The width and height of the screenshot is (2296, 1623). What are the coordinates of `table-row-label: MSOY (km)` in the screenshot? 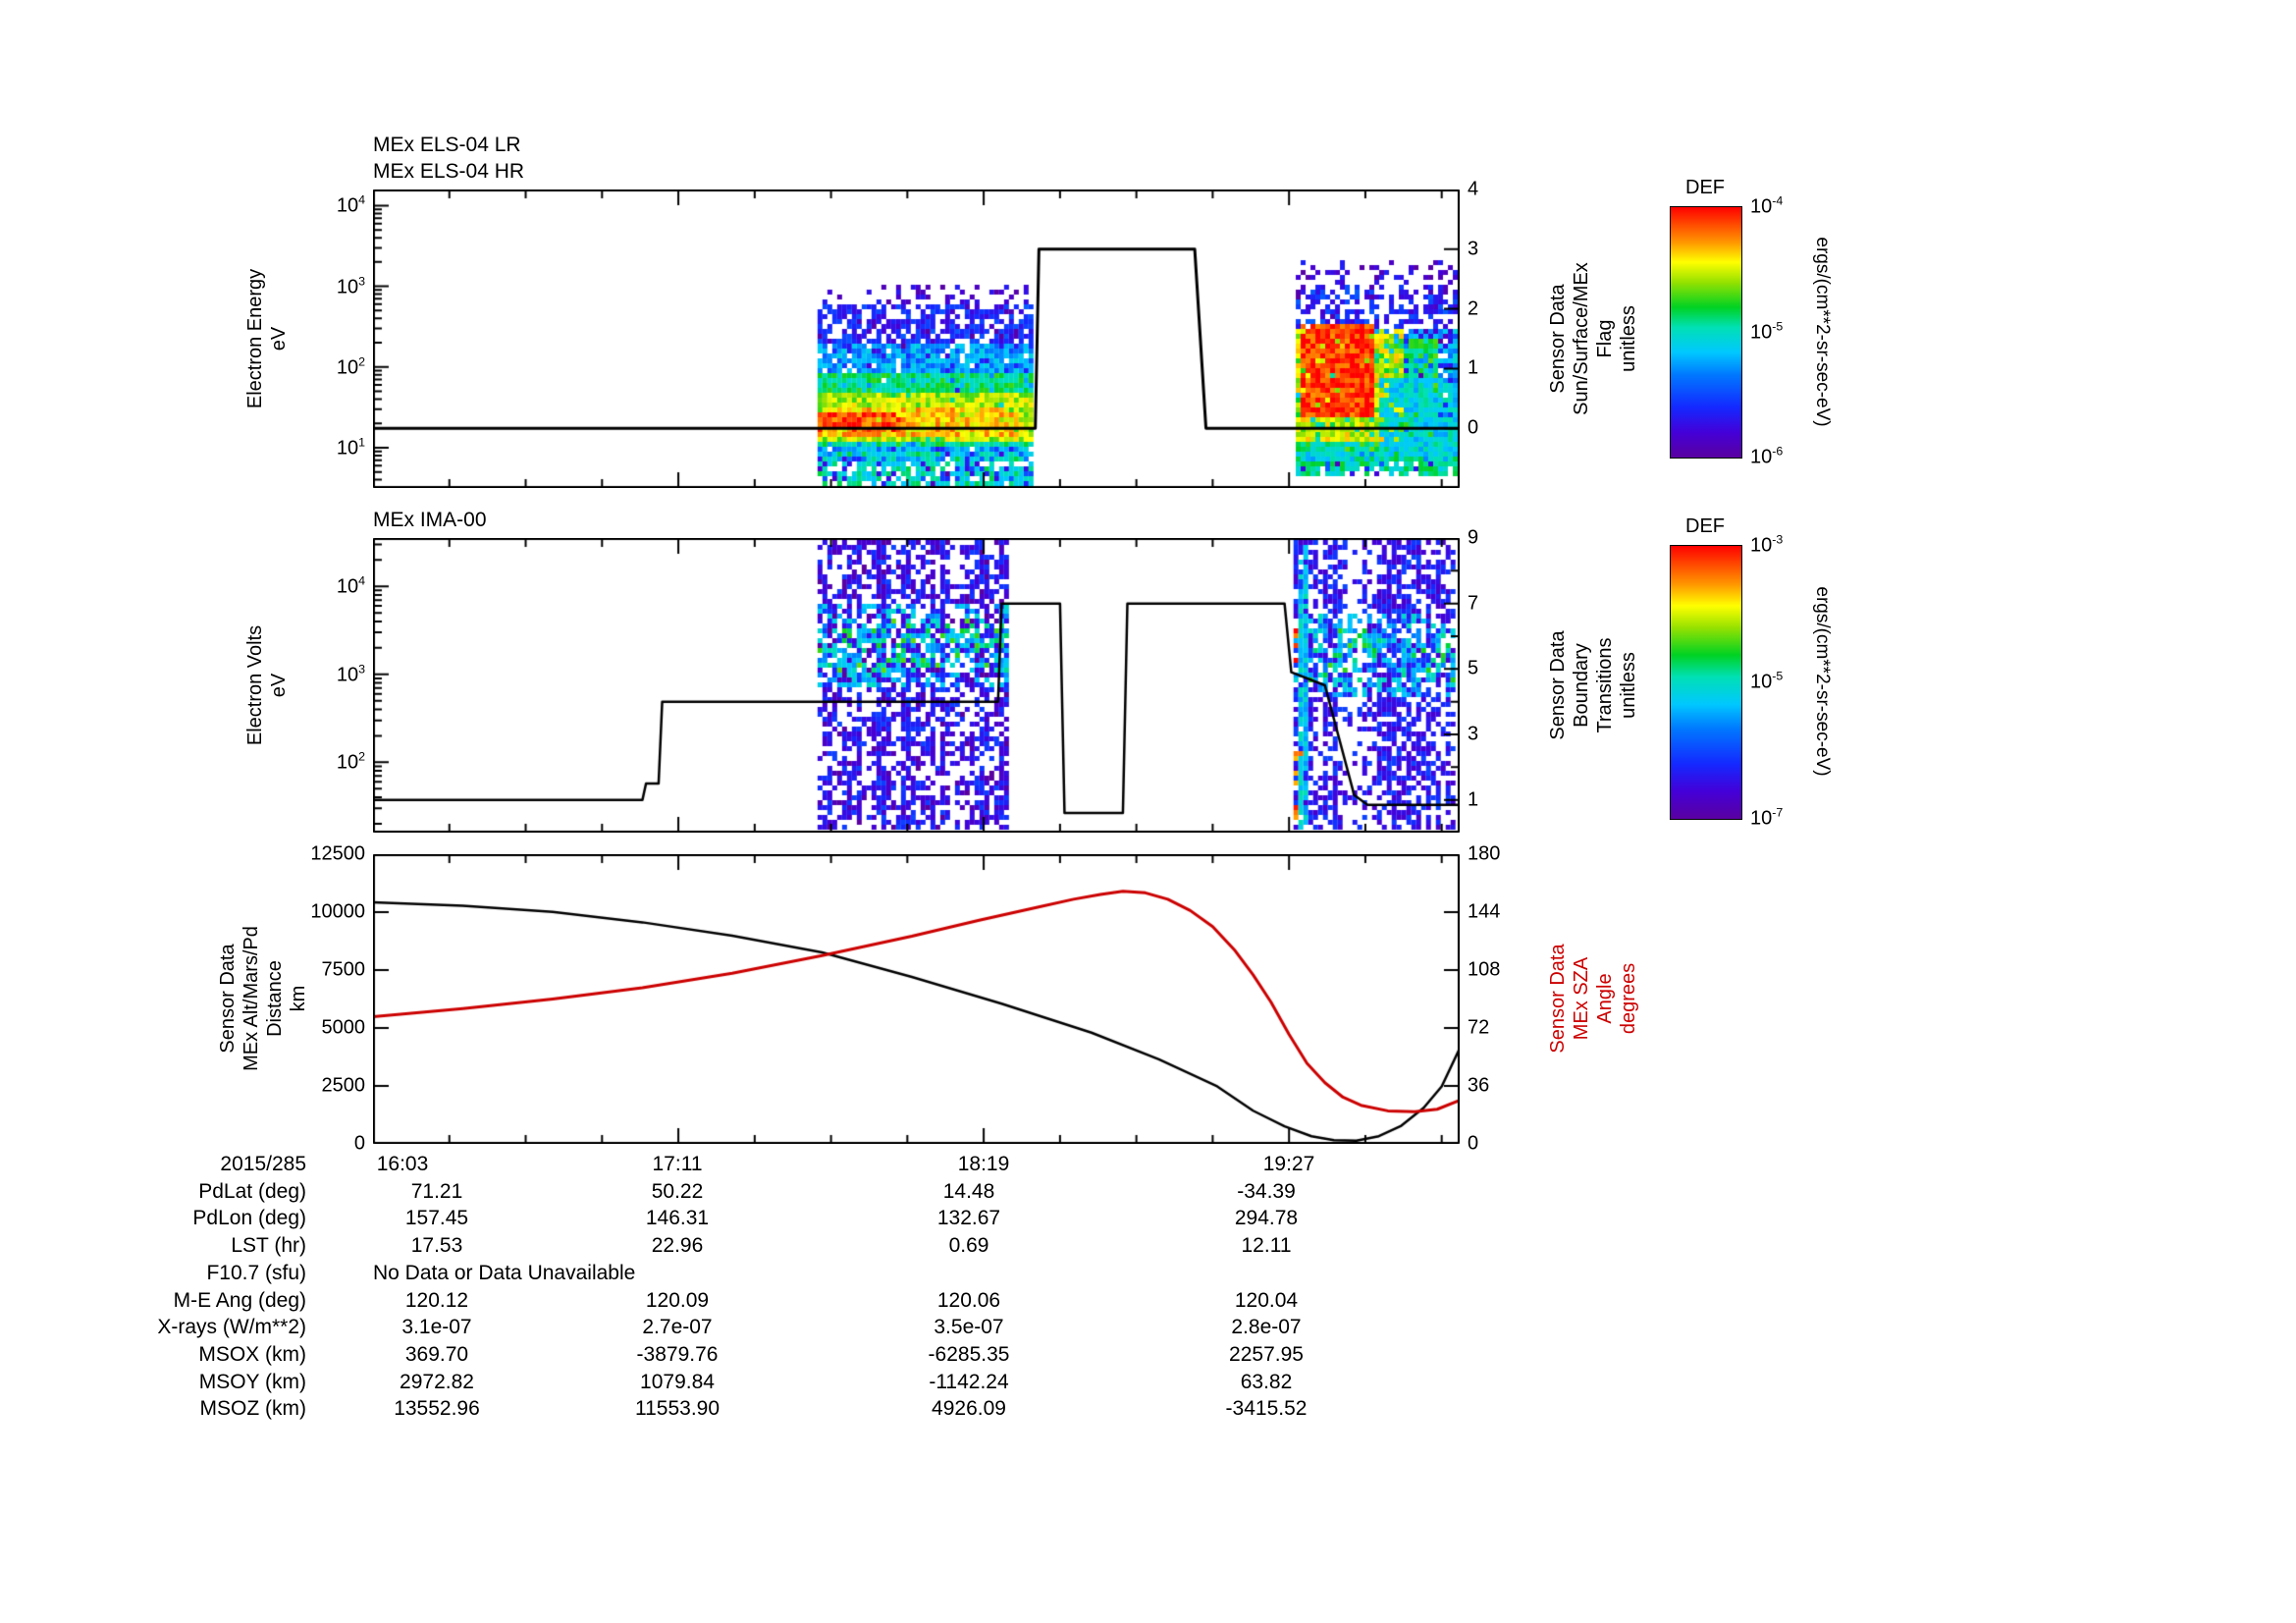 It's located at (252, 1382).